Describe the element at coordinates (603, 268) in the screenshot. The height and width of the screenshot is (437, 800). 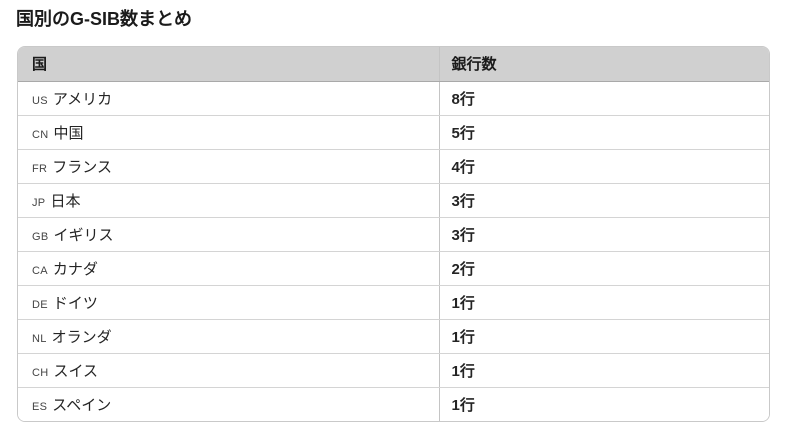
I see `bank-count-cell: 2行` at that location.